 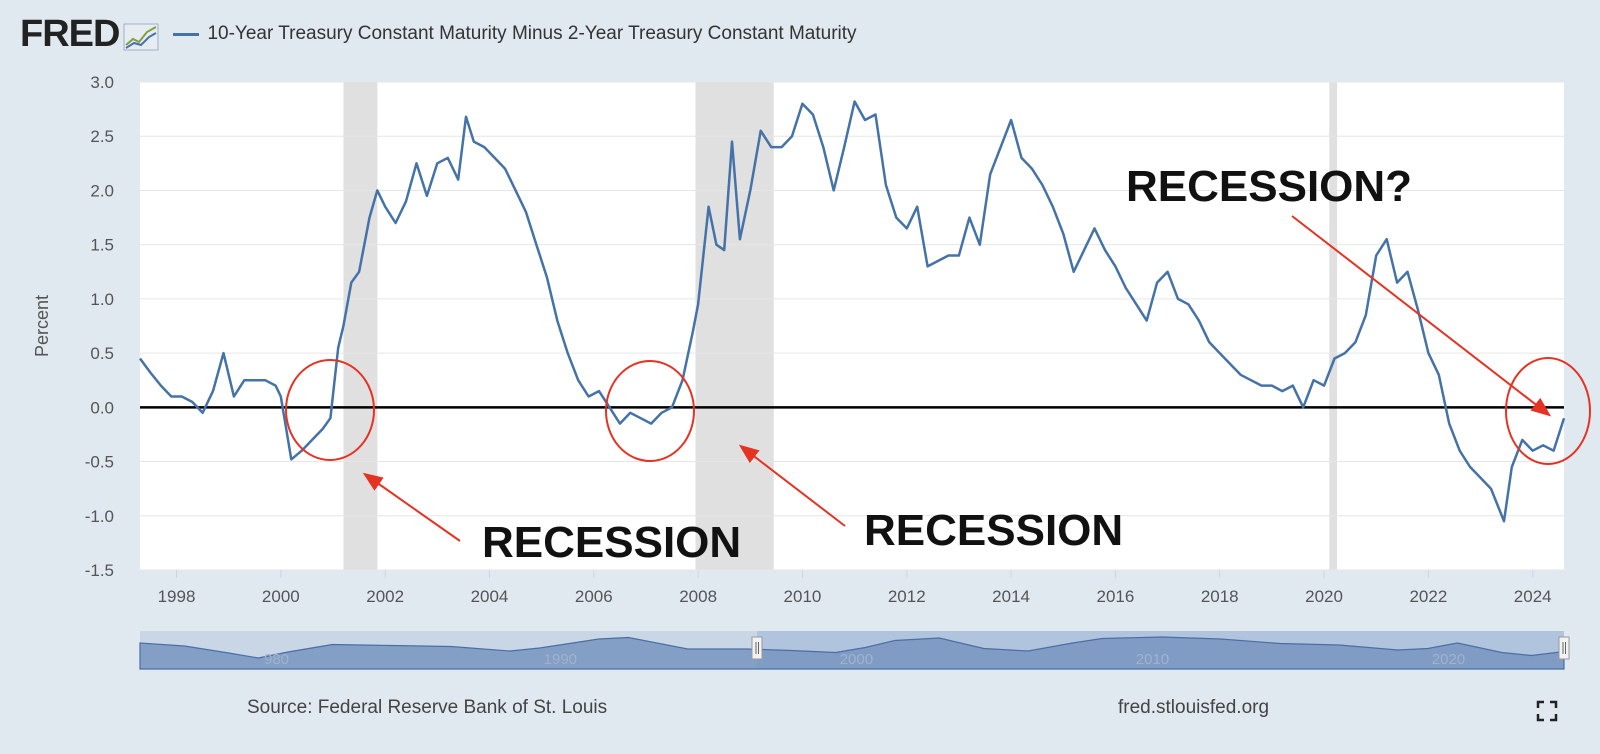 What do you see at coordinates (99, 326) in the screenshot?
I see `y-axis-ticks: 3.0 2.5 2.0 1.5 1.0 0.5 0.0 -0.5 -1.0 -1.5` at bounding box center [99, 326].